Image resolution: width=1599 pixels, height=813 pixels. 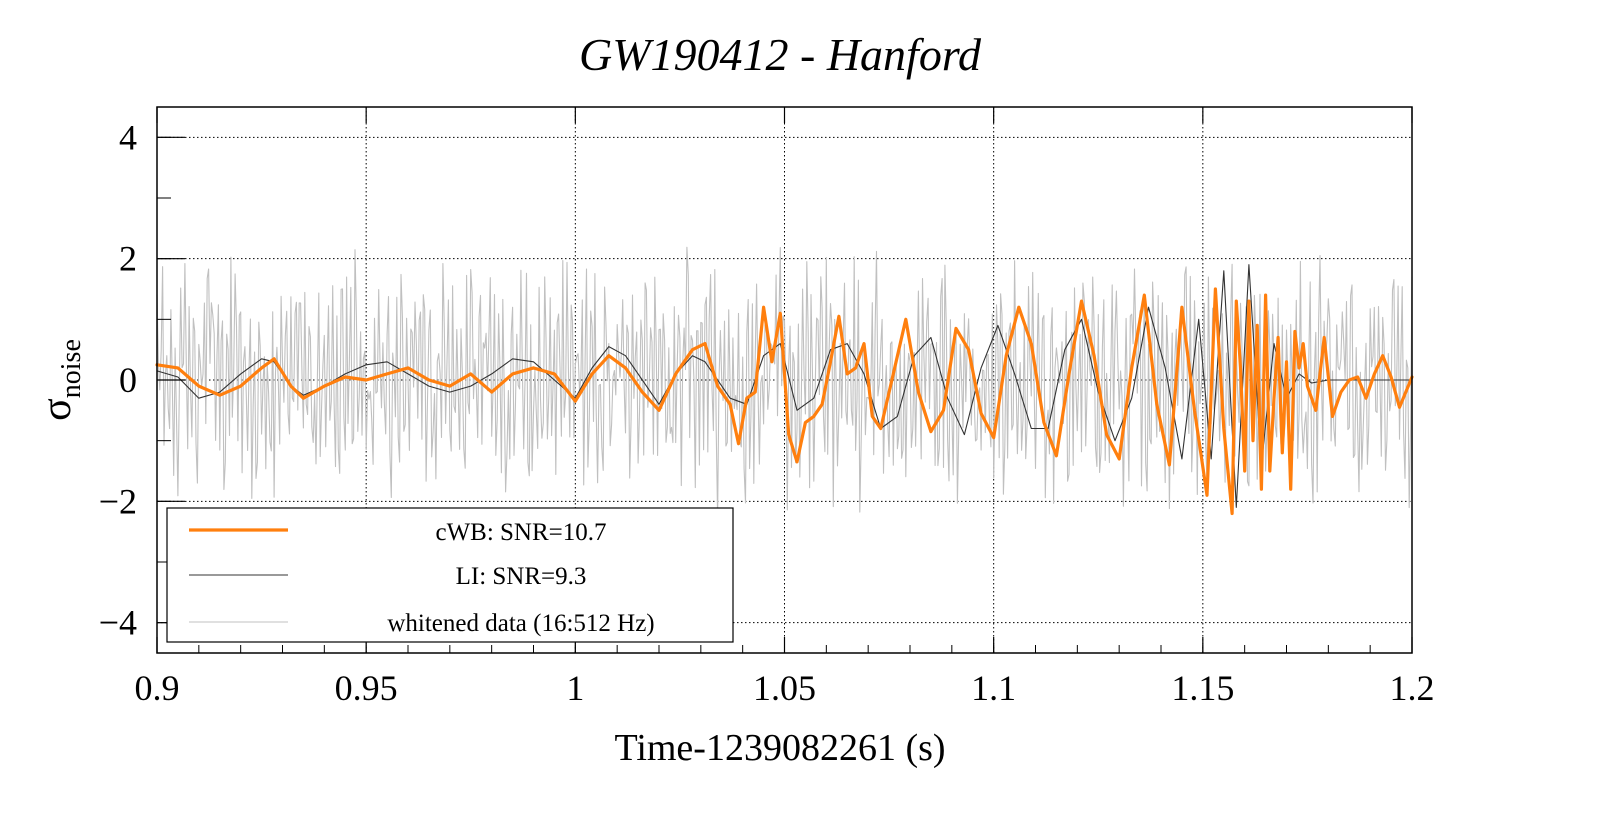 I want to click on y-axis-label-subscript: noise, so click(x=71, y=368).